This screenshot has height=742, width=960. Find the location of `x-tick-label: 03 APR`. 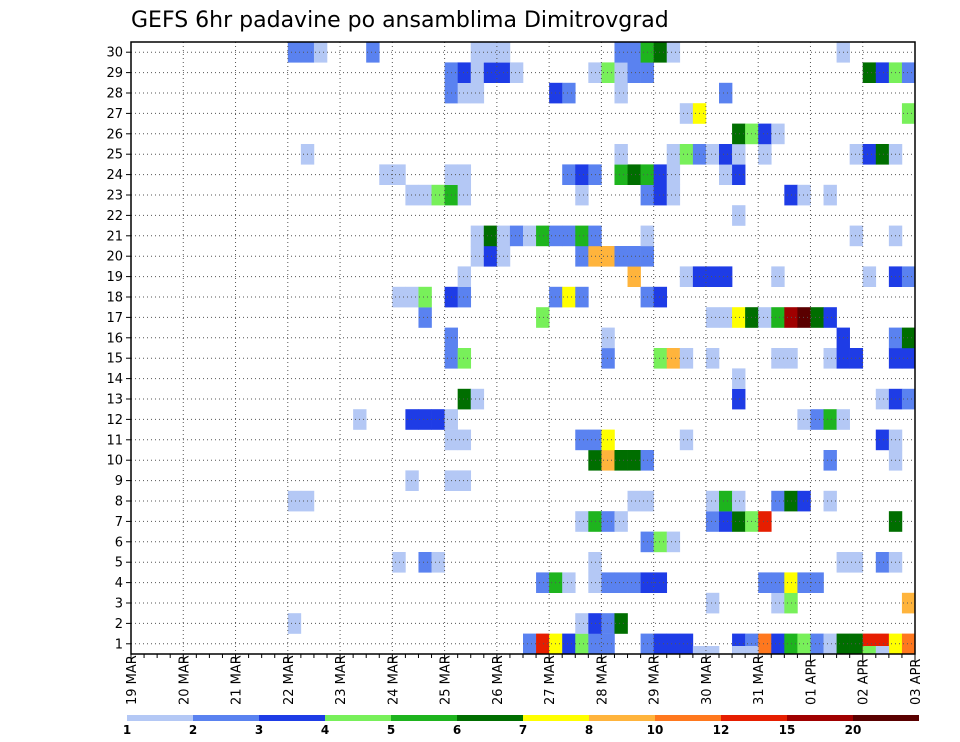

x-tick-label: 03 APR is located at coordinates (916, 682).